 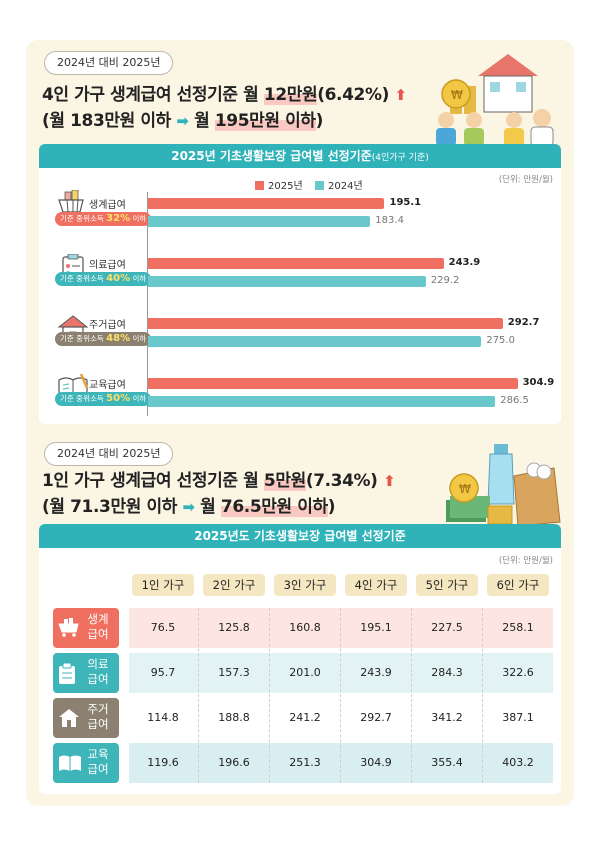 I want to click on table-cell: 76.5, so click(x=163, y=627).